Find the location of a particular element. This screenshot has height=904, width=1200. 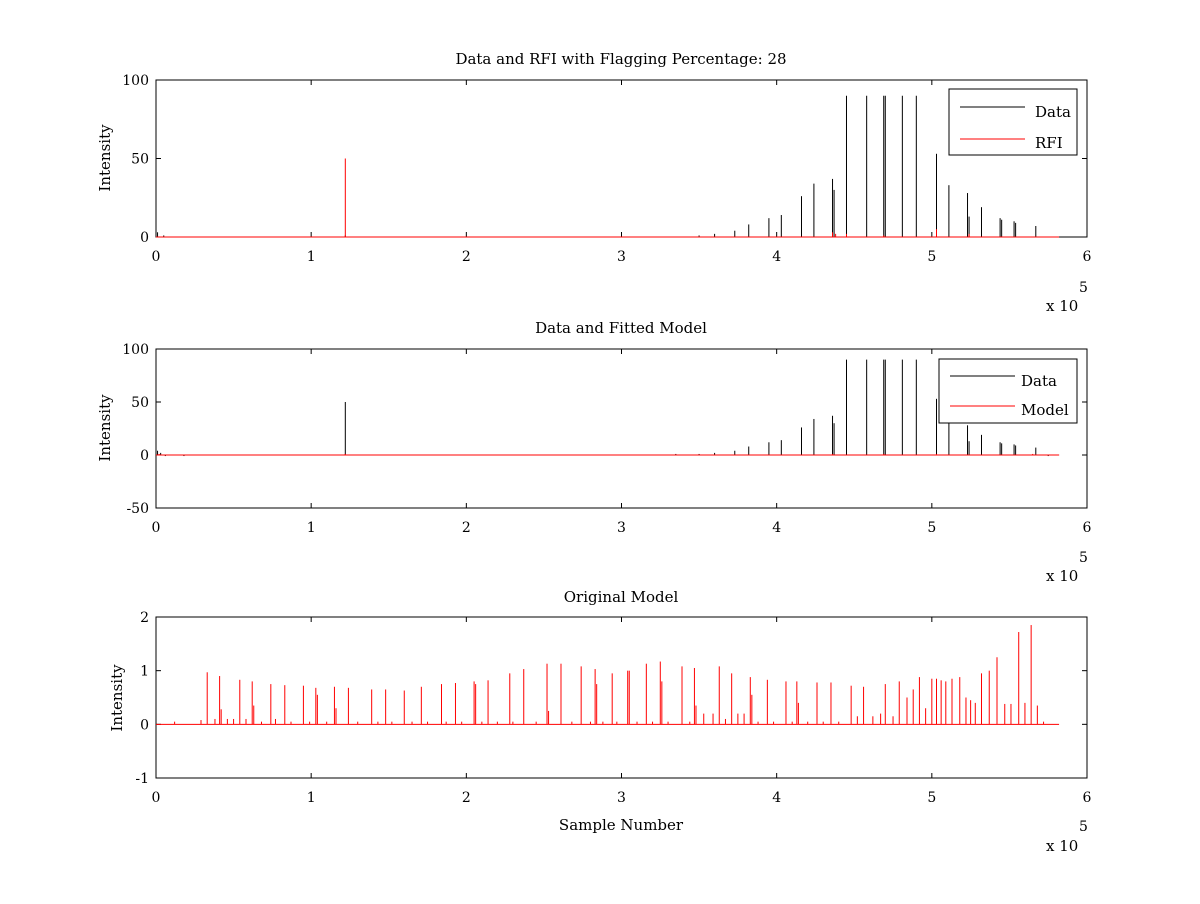

legend-label-rfi: RFI is located at coordinates (1049, 143).